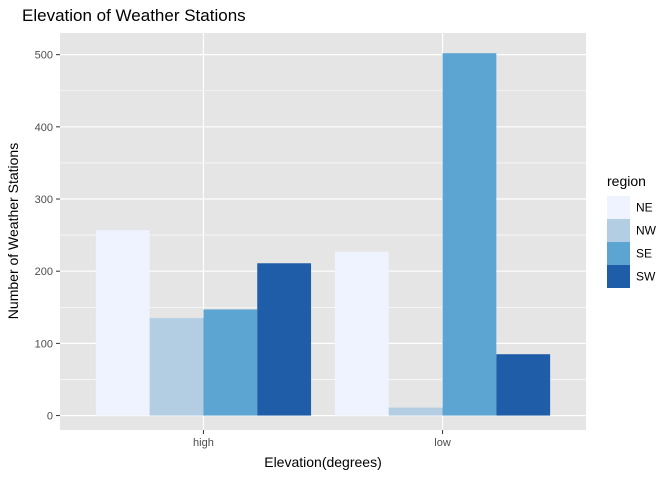  What do you see at coordinates (44, 200) in the screenshot?
I see `y-tick-label: 300` at bounding box center [44, 200].